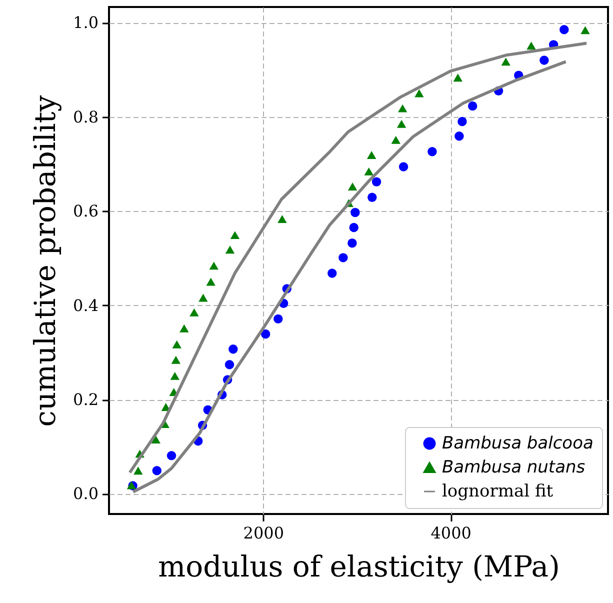  What do you see at coordinates (85, 211) in the screenshot?
I see `y-tick-label: 0.6` at bounding box center [85, 211].